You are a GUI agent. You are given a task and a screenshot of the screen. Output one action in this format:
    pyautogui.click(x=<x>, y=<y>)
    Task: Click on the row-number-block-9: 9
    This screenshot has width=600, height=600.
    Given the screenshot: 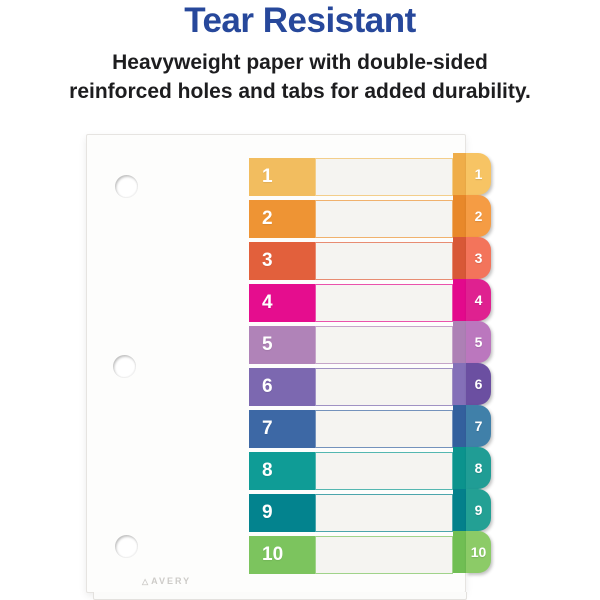 What is the action you would take?
    pyautogui.click(x=282, y=513)
    